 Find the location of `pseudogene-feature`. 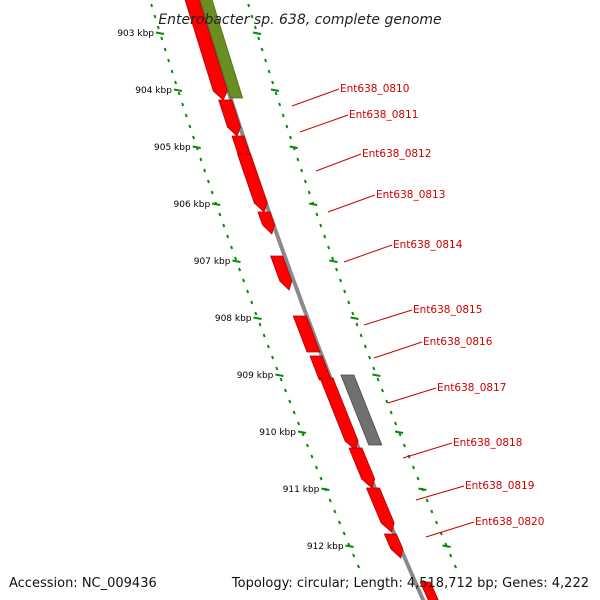

pseudogene-feature is located at coordinates (361, 410).